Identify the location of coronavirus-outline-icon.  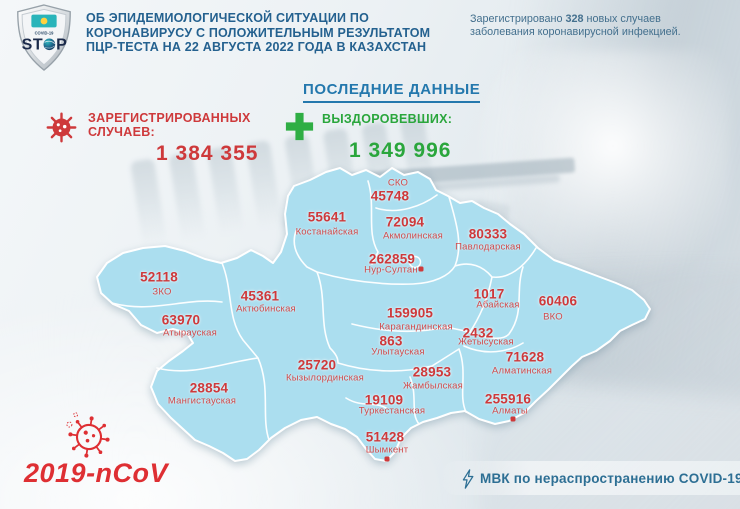
(88, 435).